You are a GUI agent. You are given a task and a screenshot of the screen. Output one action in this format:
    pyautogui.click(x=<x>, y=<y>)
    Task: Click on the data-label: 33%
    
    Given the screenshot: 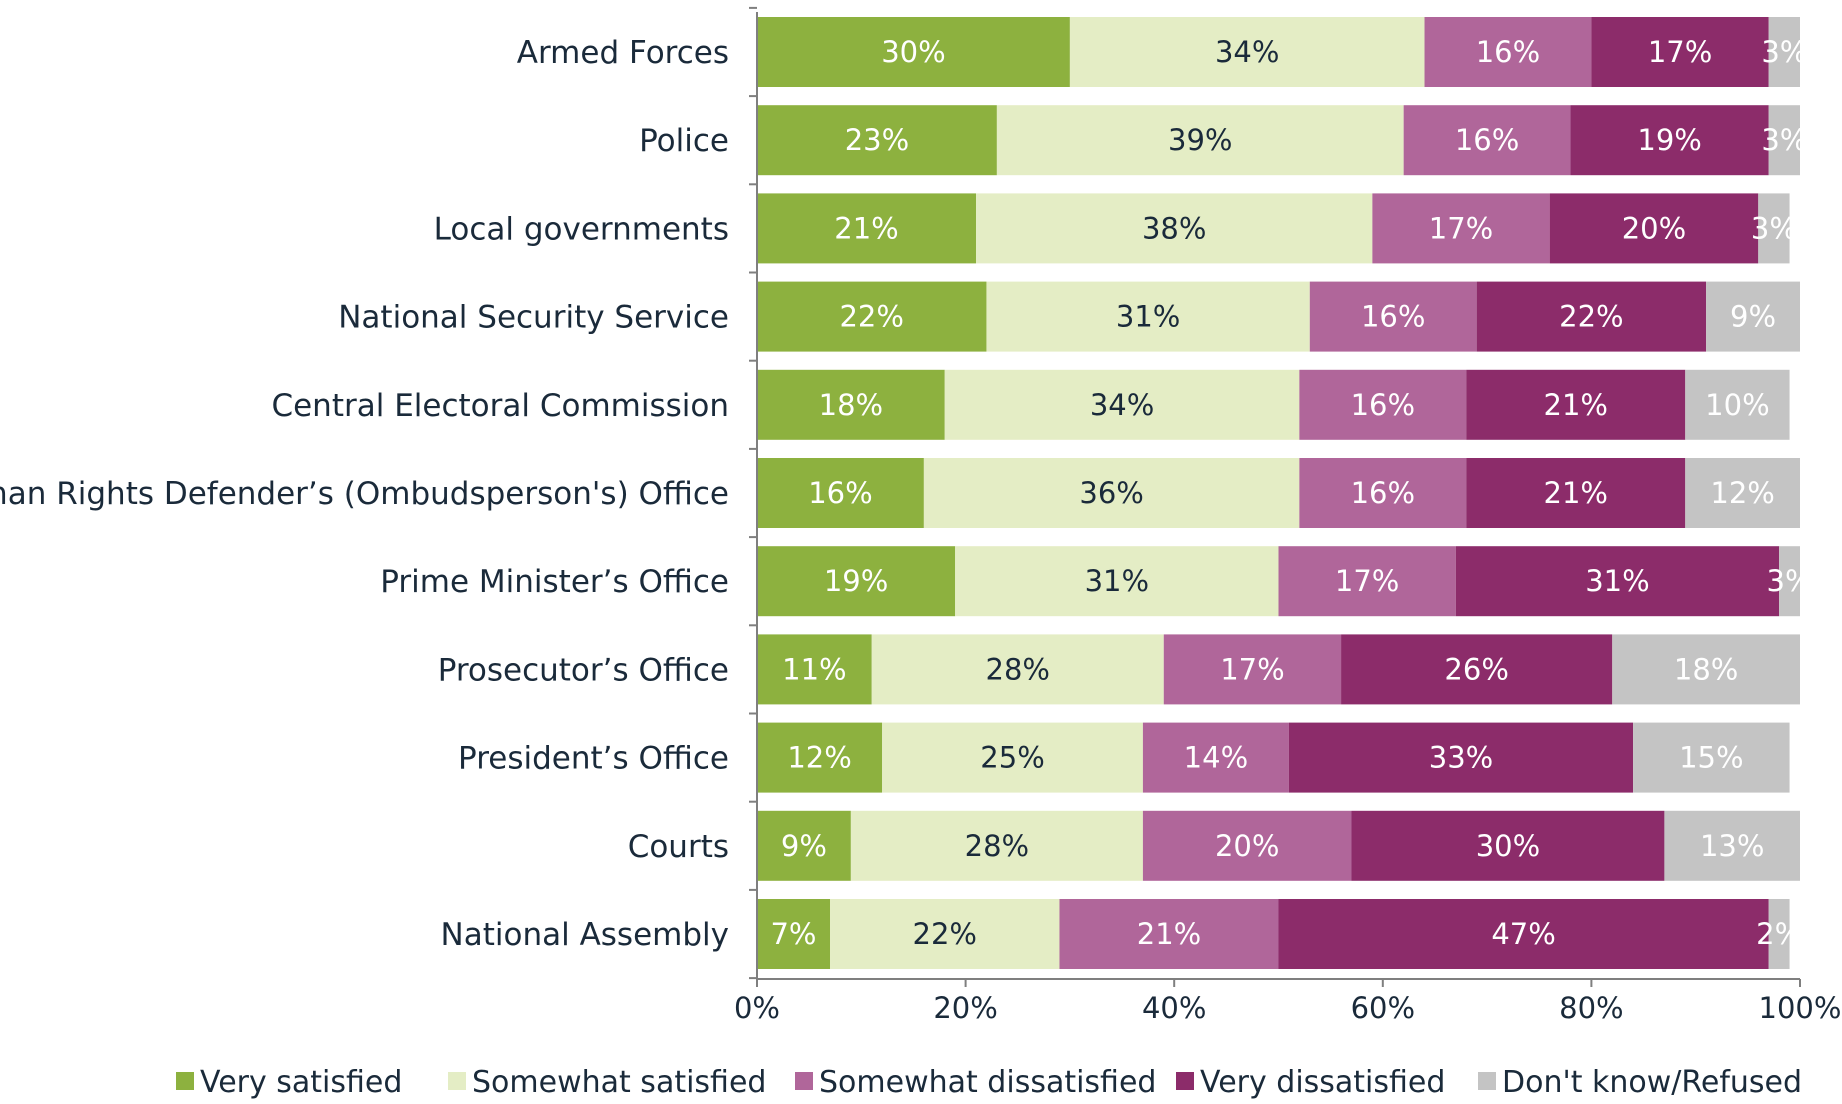 What is the action you would take?
    pyautogui.click(x=1461, y=758)
    